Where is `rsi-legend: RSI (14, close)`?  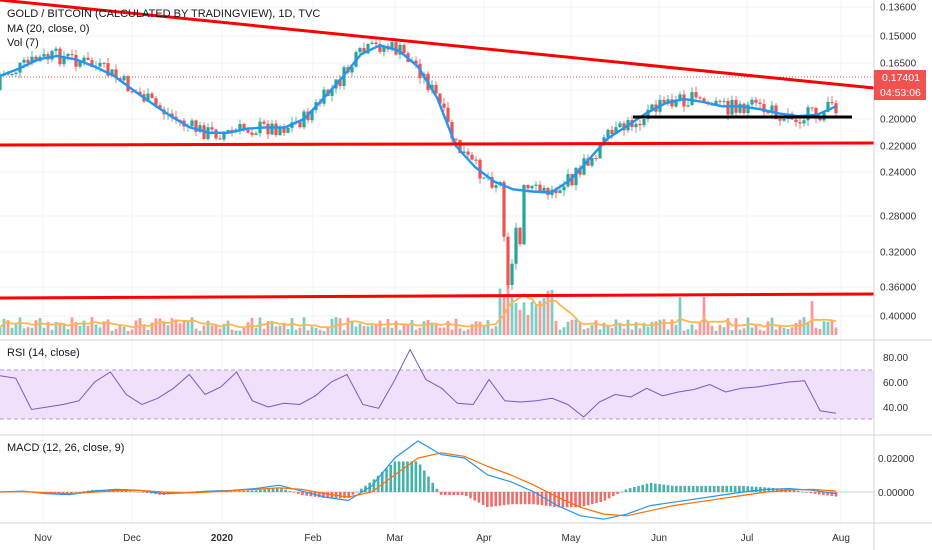 rsi-legend: RSI (14, close) is located at coordinates (43, 353).